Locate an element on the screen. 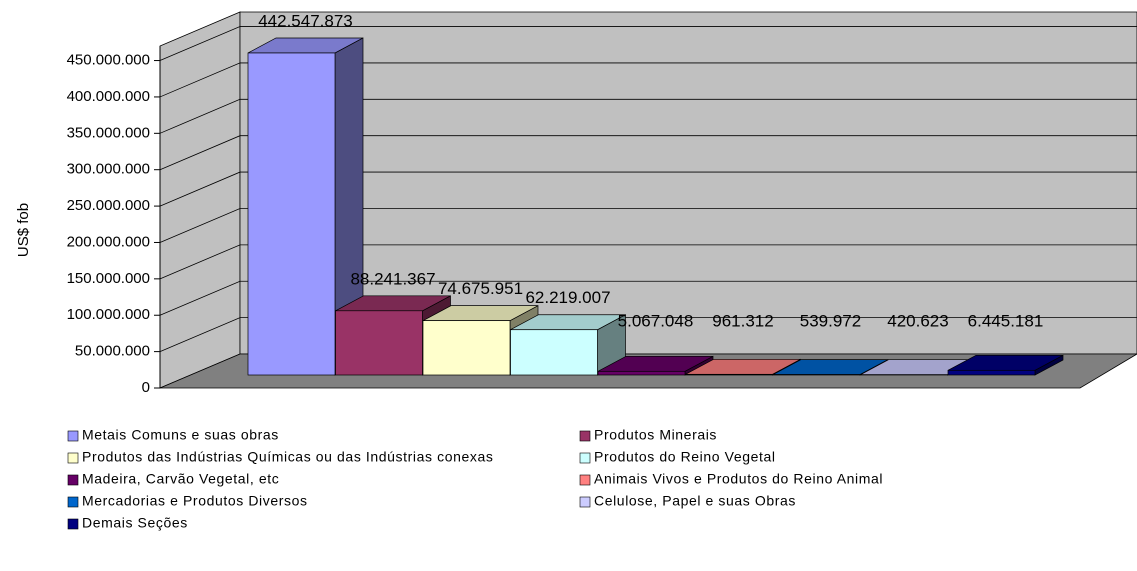  data-label: 961.312 is located at coordinates (742, 320).